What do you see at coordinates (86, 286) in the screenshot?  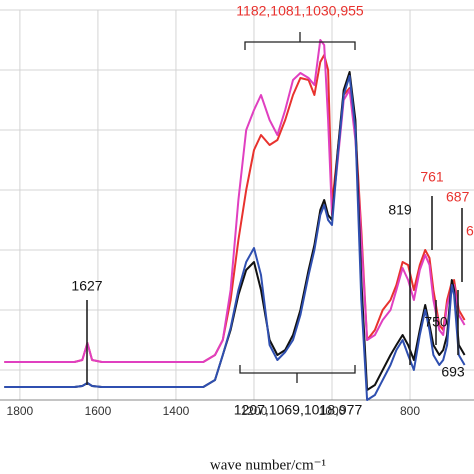 I see `annotation: 1627` at bounding box center [86, 286].